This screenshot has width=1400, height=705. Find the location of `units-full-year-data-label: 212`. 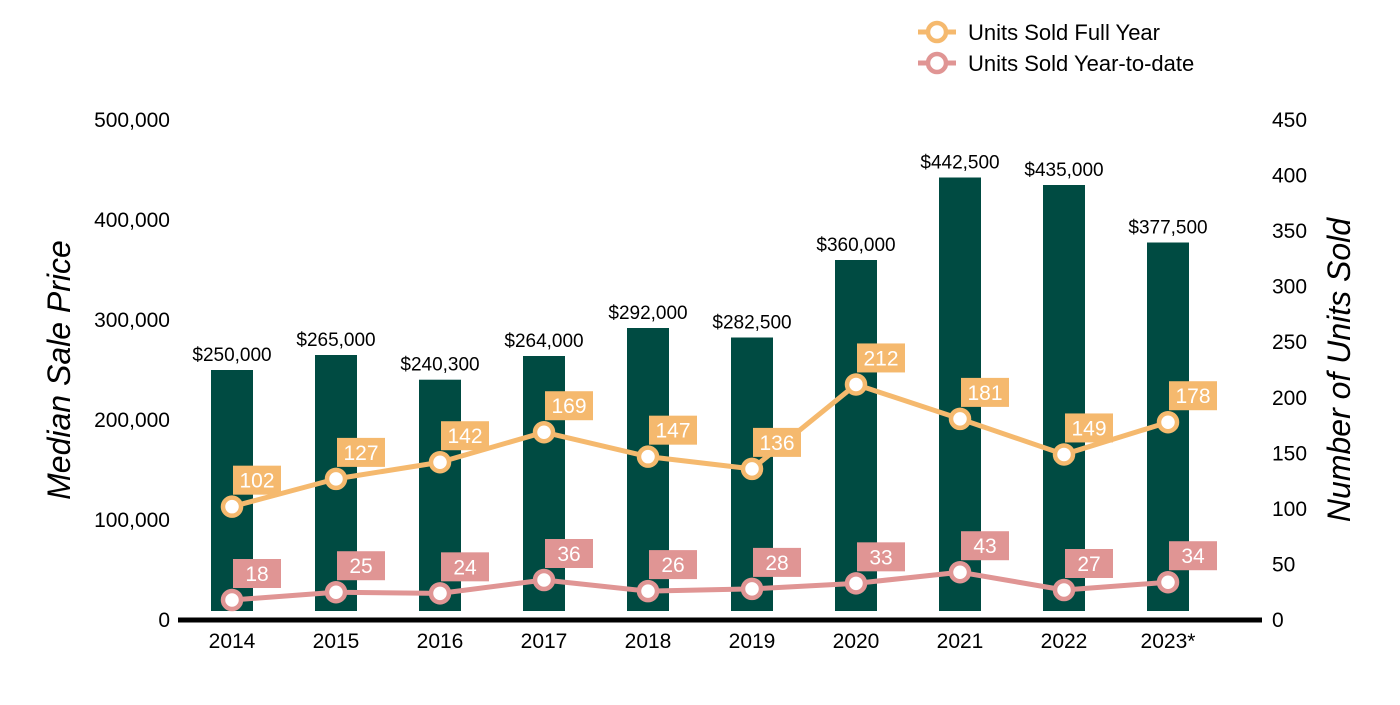

units-full-year-data-label: 212 is located at coordinates (880, 358).